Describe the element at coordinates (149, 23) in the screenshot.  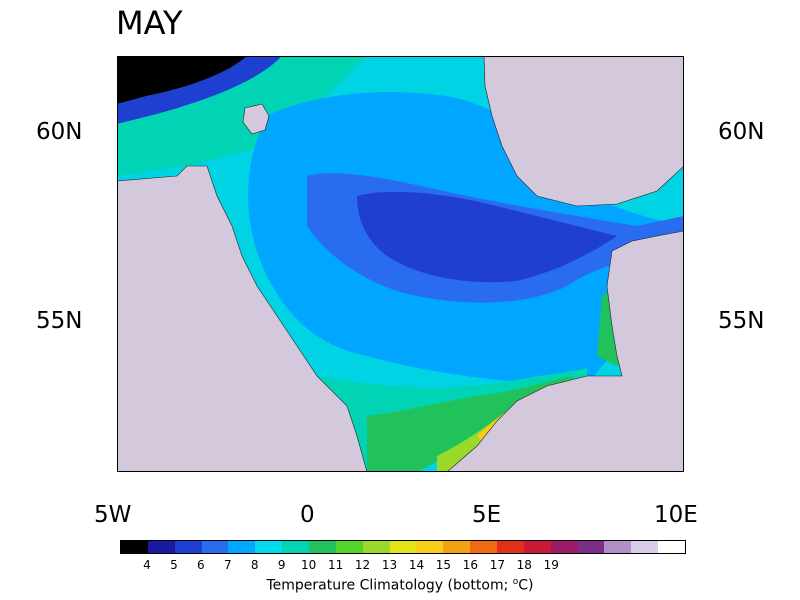
I see `map-title: MAY` at that location.